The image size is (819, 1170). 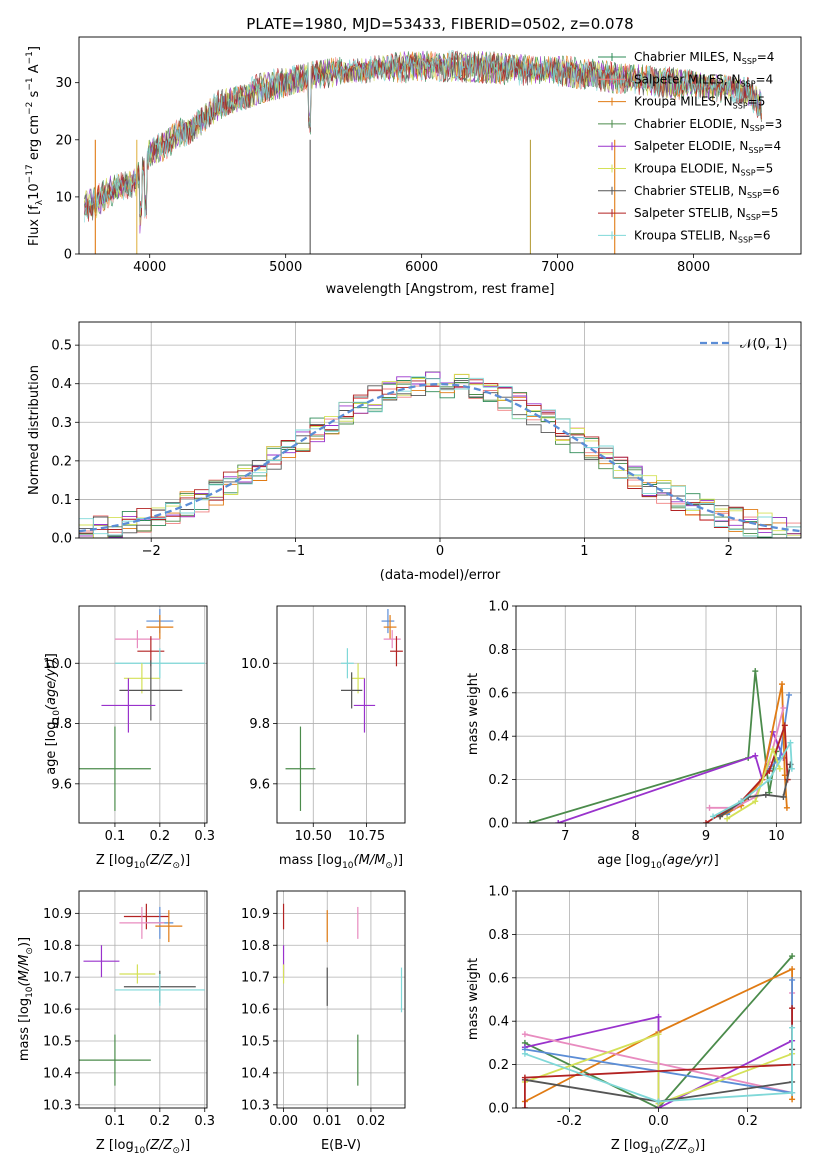 I want to click on label-part: 10, so click(x=34, y=191).